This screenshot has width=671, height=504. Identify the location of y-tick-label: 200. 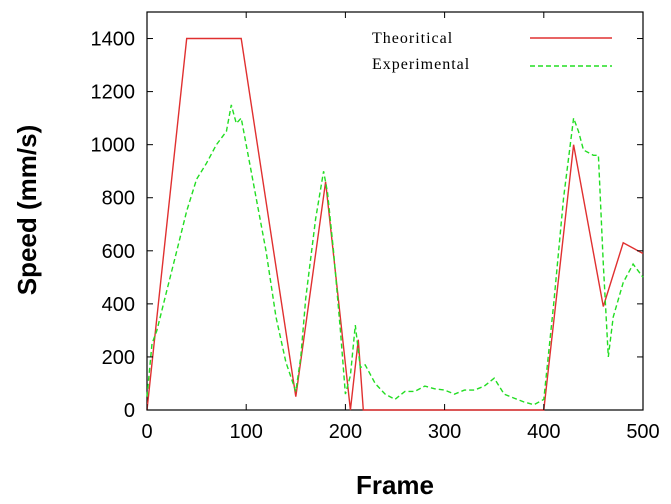
(118, 358).